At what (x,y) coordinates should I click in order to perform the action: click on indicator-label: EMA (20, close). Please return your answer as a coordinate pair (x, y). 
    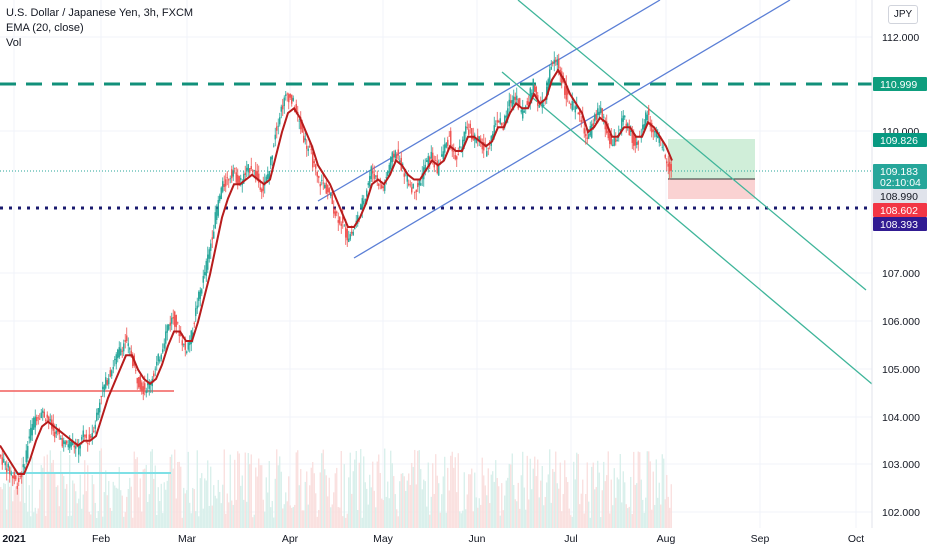
    Looking at the image, I should click on (45, 28).